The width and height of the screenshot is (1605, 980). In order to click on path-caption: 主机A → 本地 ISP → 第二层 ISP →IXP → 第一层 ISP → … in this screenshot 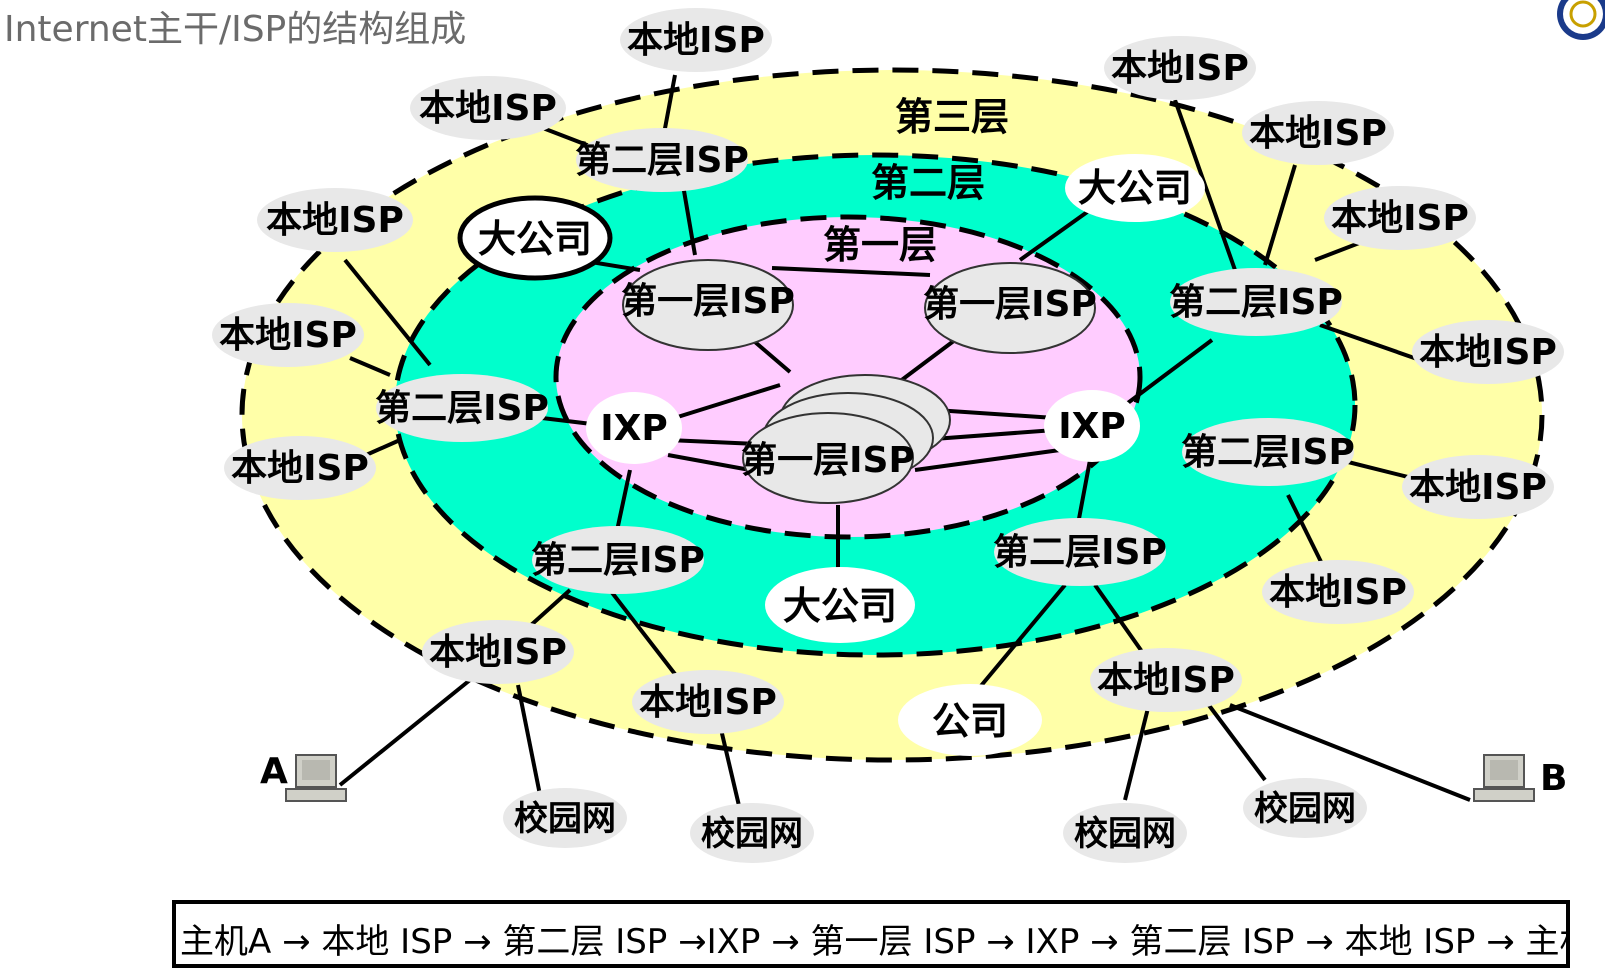, I will do `click(875, 942)`.